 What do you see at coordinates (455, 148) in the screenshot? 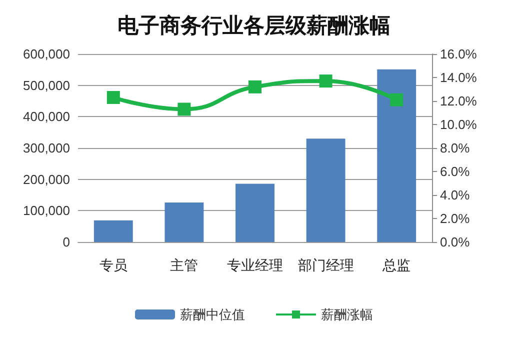
I see `y2-tick-label: 8.0%` at bounding box center [455, 148].